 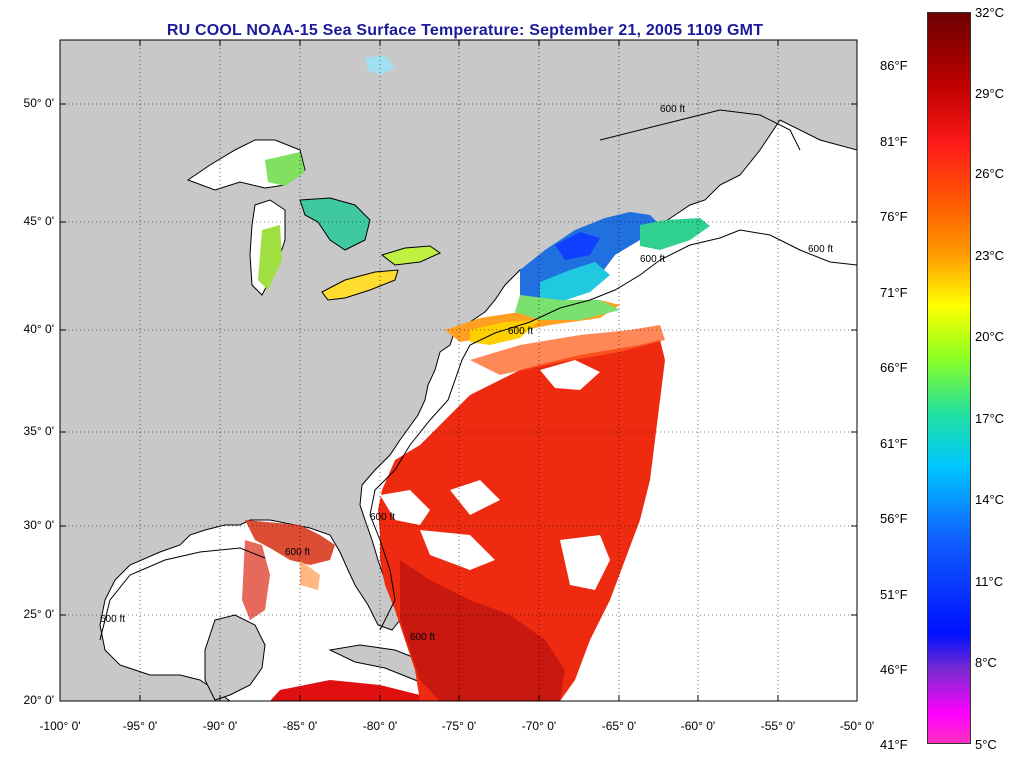 I want to click on fahrenheit-label: 66°F, so click(x=894, y=367).